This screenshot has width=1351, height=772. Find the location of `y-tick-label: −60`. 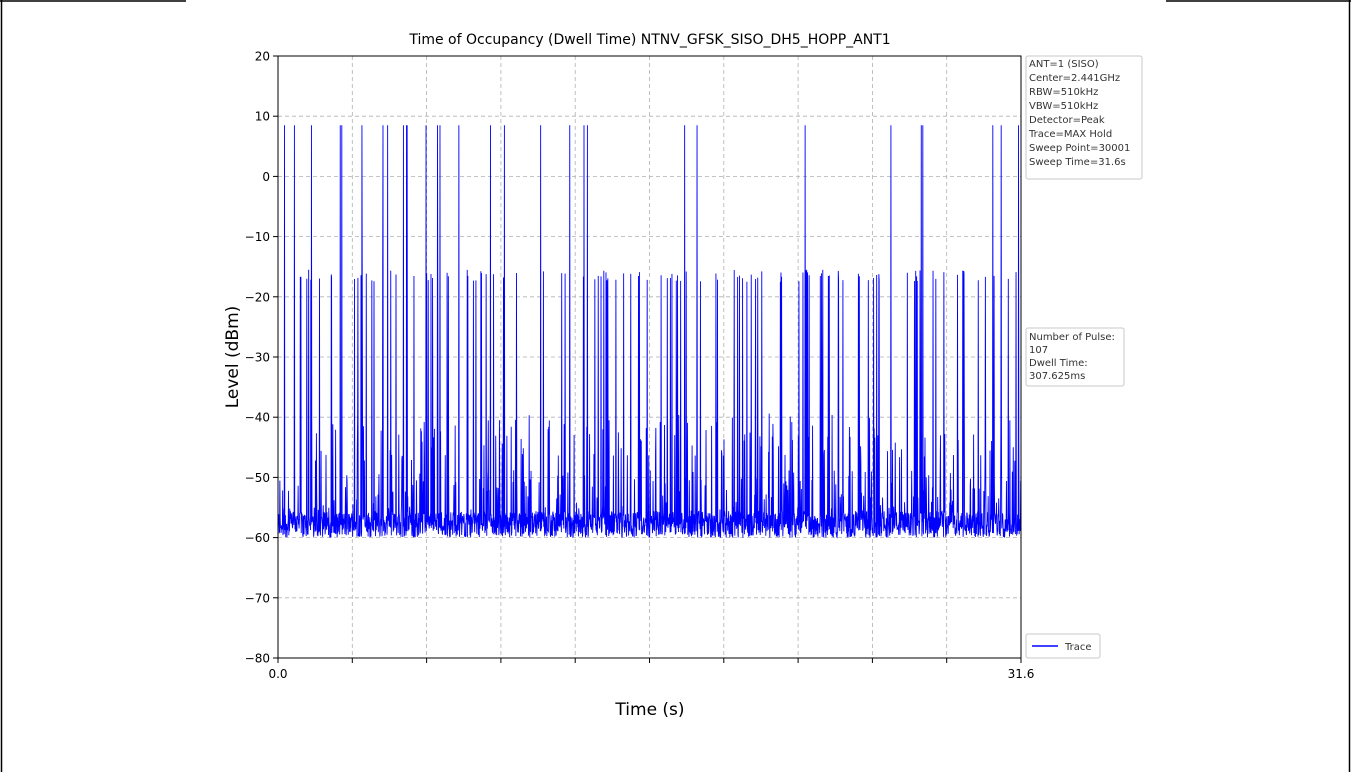

y-tick-label: −60 is located at coordinates (257, 538).